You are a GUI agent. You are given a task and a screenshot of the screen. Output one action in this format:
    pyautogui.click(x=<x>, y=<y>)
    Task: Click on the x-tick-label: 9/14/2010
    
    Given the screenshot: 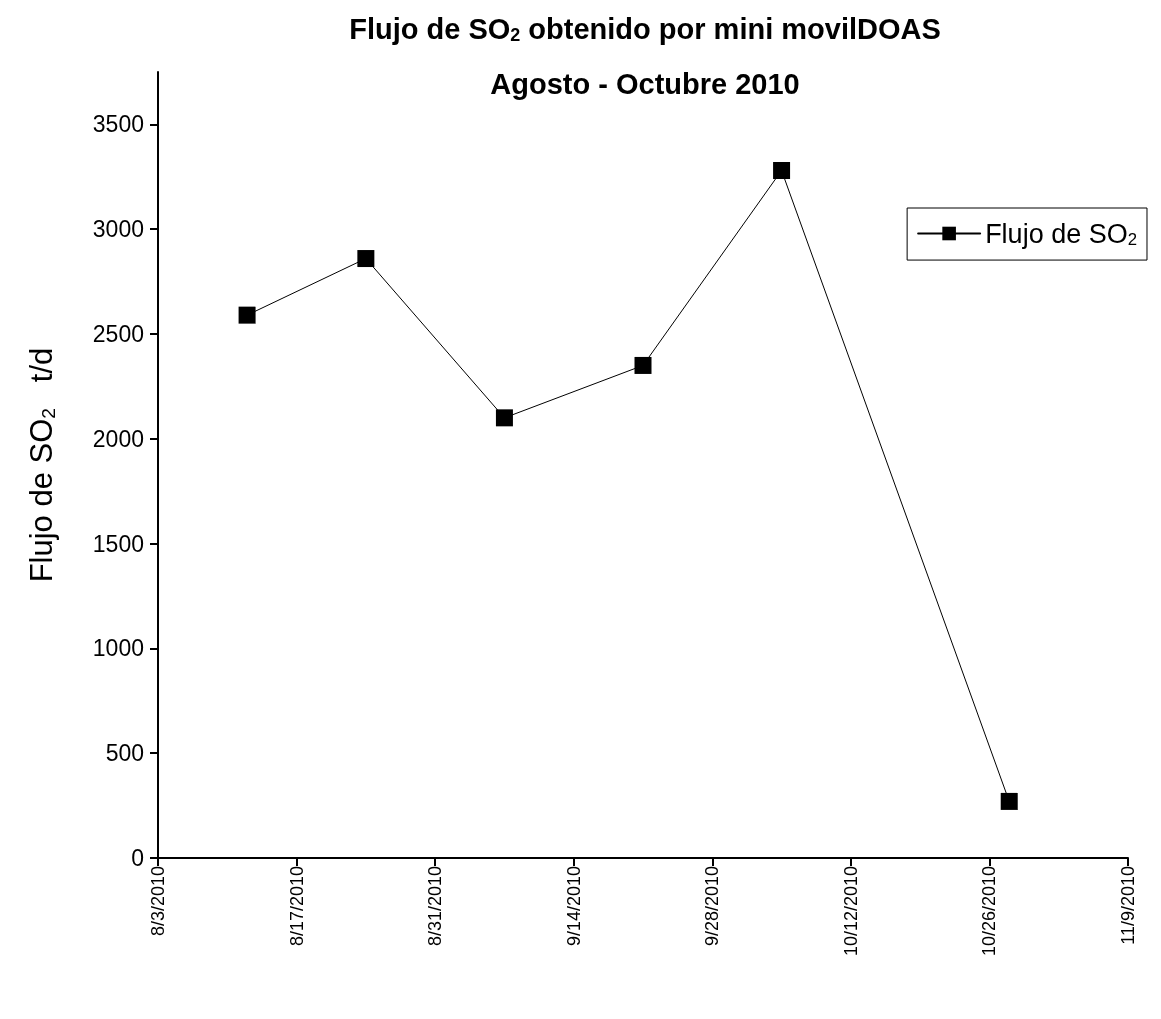 What is the action you would take?
    pyautogui.click(x=573, y=906)
    